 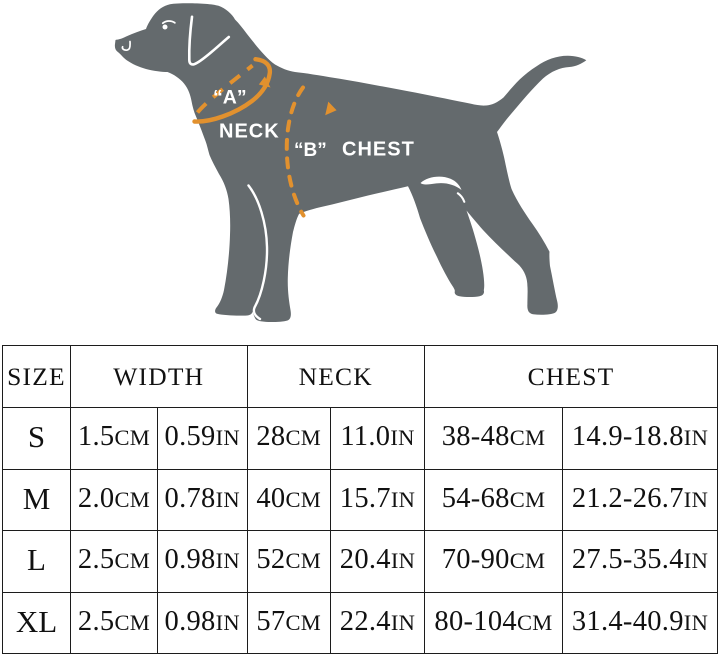 What do you see at coordinates (230, 98) in the screenshot?
I see `svg-text: “A”` at bounding box center [230, 98].